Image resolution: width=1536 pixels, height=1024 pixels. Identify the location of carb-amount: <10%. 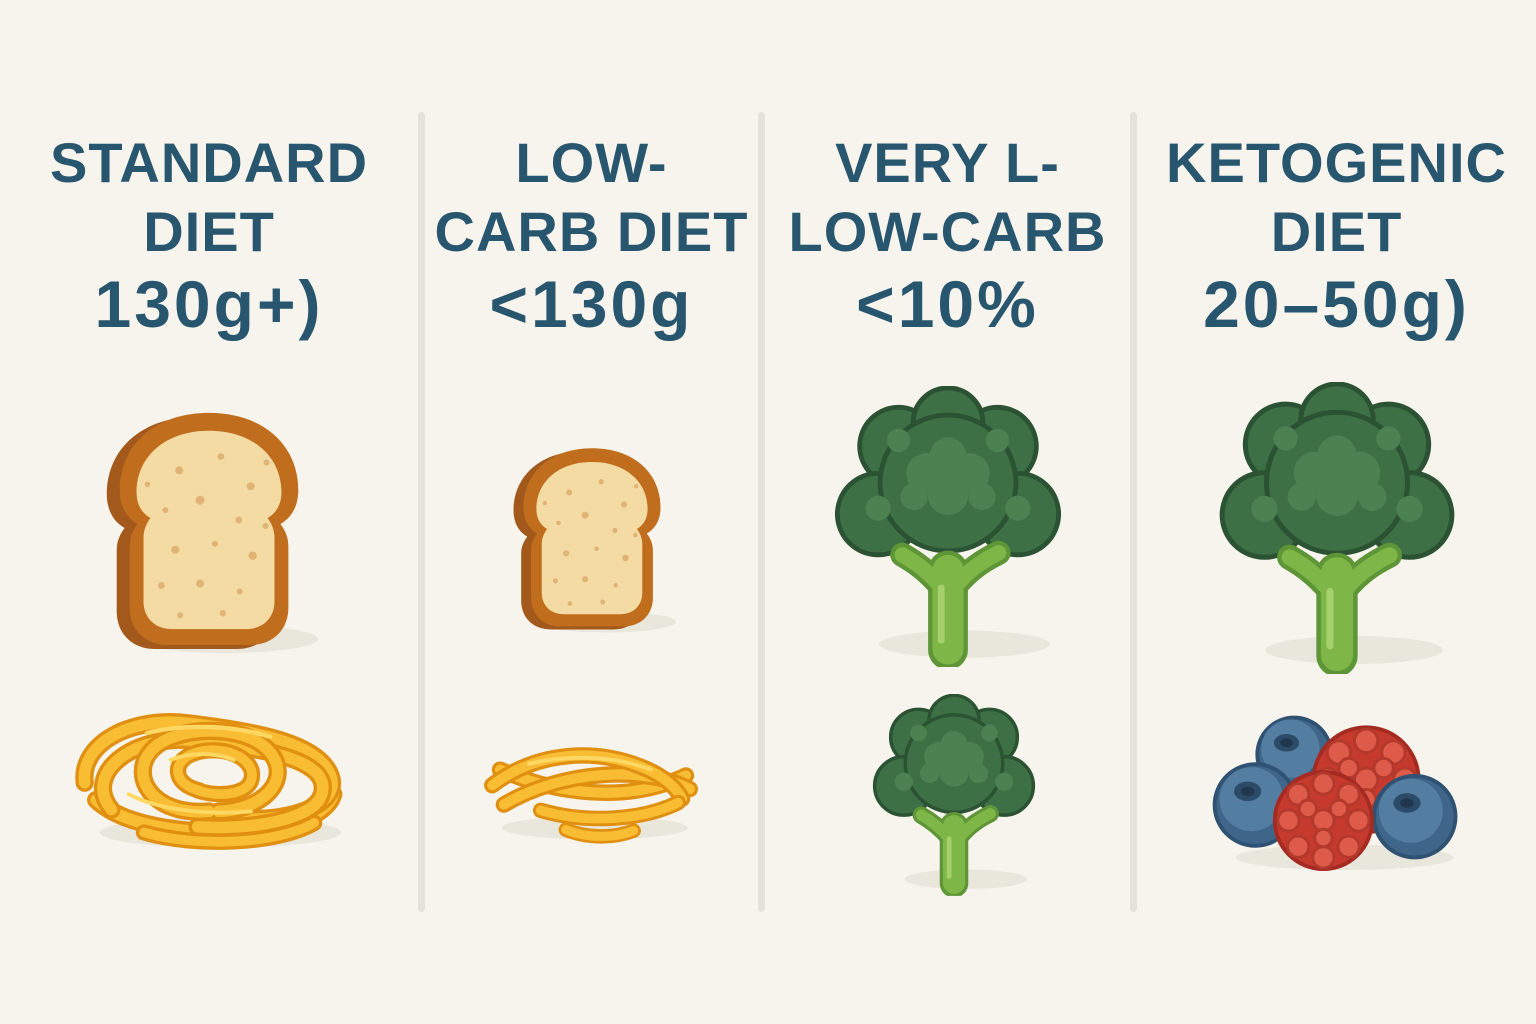
(947, 304).